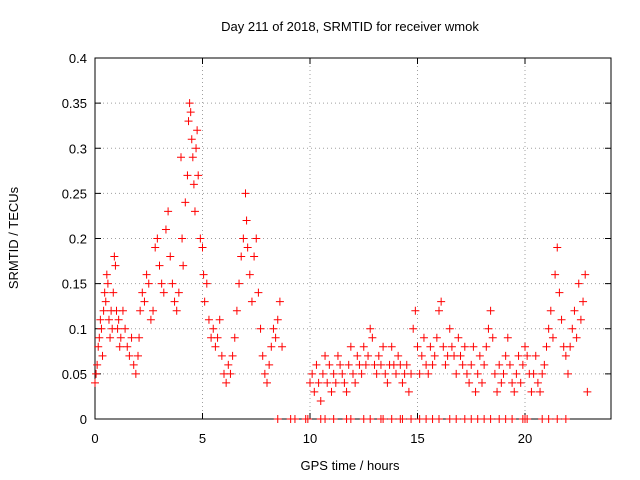 Image resolution: width=640 pixels, height=480 pixels. I want to click on y-tick-label: 0.1, so click(78, 329).